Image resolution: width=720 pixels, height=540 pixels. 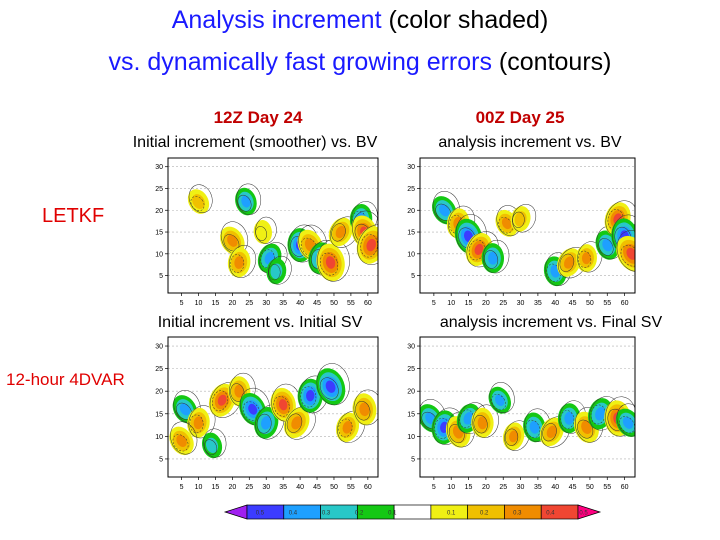 What do you see at coordinates (465, 20) in the screenshot?
I see `title-line-1-black: (color shaded)` at bounding box center [465, 20].